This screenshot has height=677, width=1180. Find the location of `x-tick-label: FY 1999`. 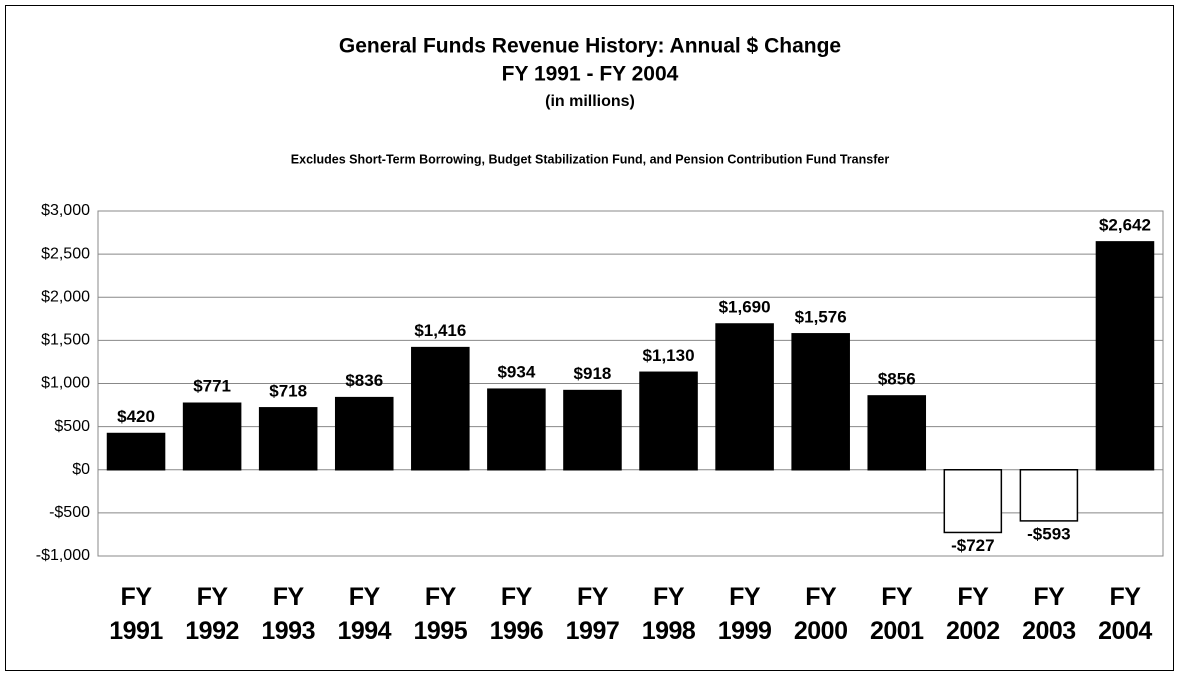

x-tick-label: FY 1999 is located at coordinates (744, 614).